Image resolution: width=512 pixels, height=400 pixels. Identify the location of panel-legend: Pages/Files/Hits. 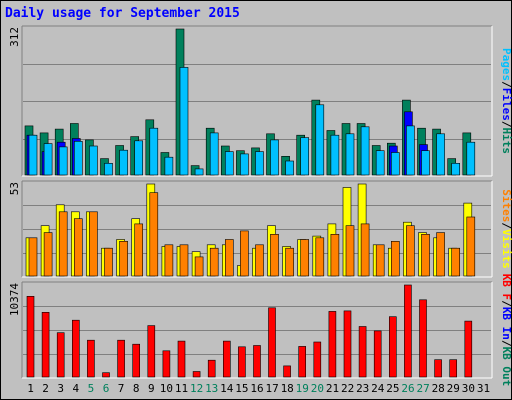
(506, 101).